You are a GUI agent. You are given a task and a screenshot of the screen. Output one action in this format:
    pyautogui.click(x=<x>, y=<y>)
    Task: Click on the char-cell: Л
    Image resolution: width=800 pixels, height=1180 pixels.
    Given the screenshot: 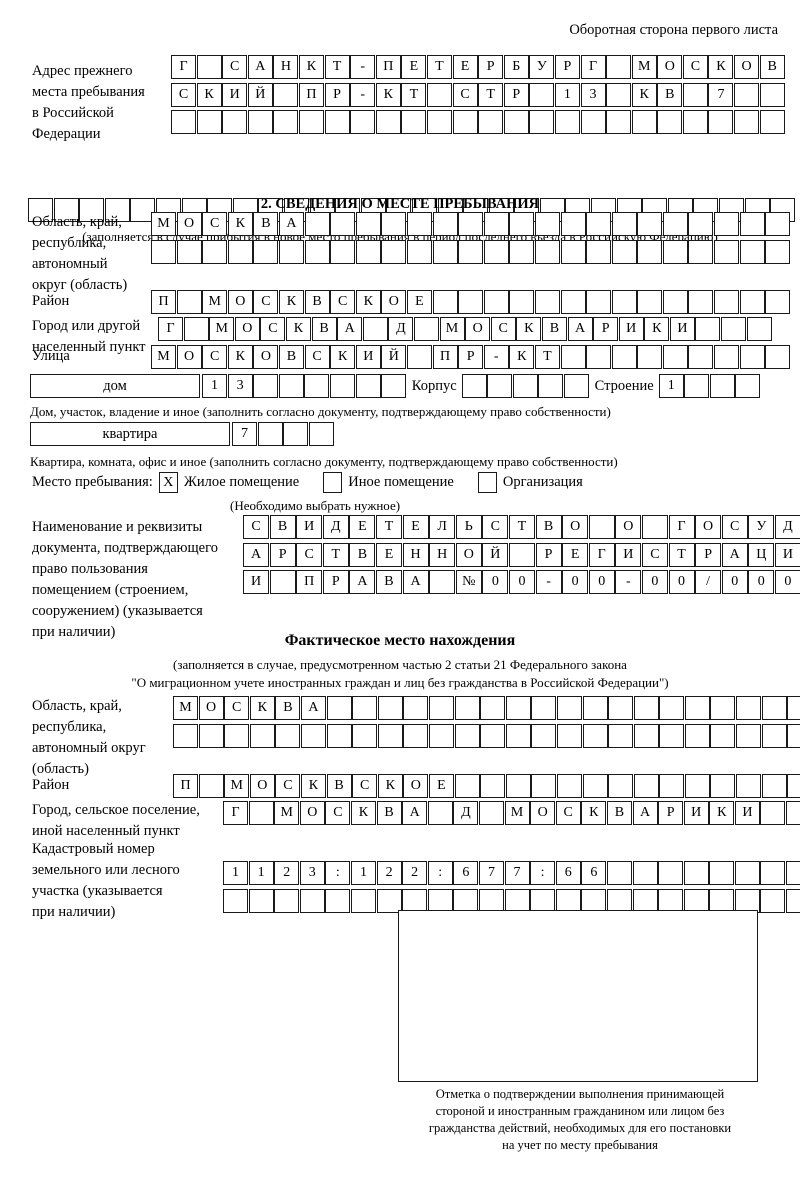 What is the action you would take?
    pyautogui.click(x=442, y=527)
    